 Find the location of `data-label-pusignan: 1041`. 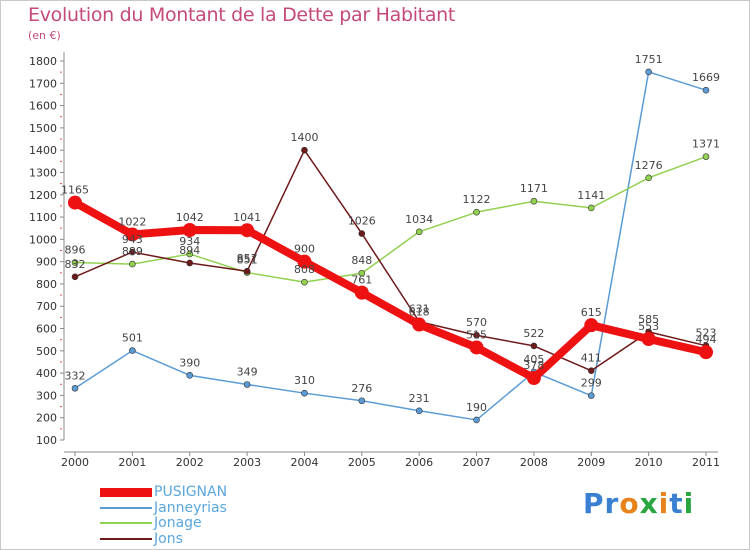

data-label-pusignan: 1041 is located at coordinates (247, 217).